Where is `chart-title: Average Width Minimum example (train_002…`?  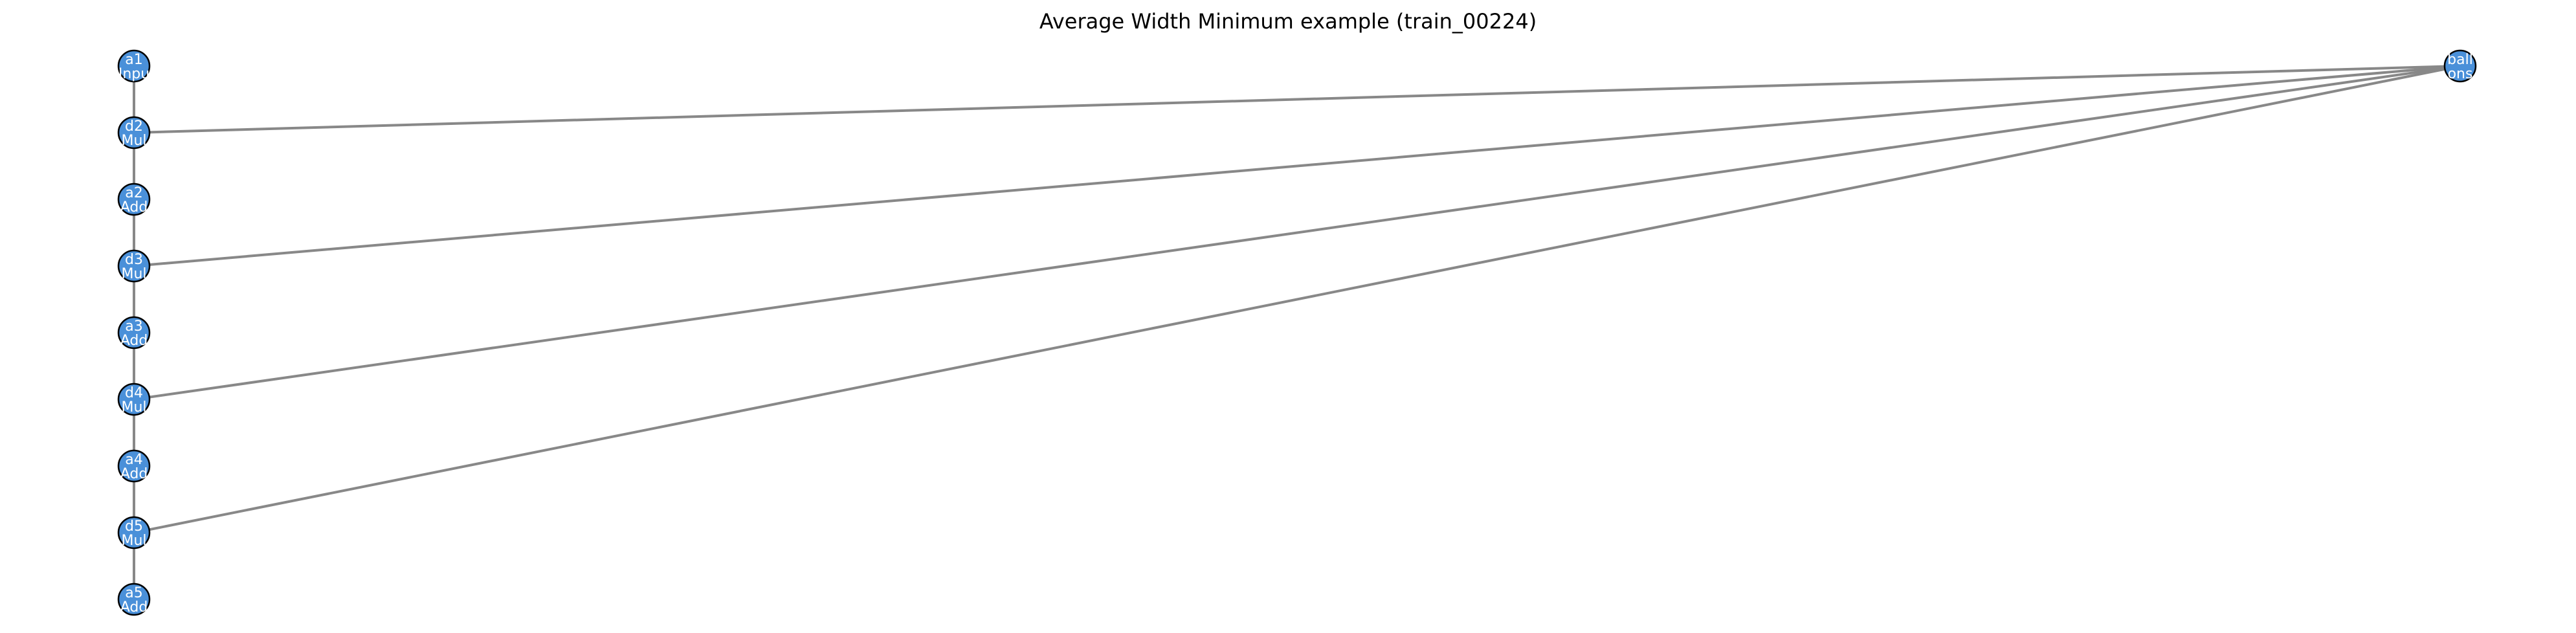 chart-title: Average Width Minimum example (train_002… is located at coordinates (1288, 21).